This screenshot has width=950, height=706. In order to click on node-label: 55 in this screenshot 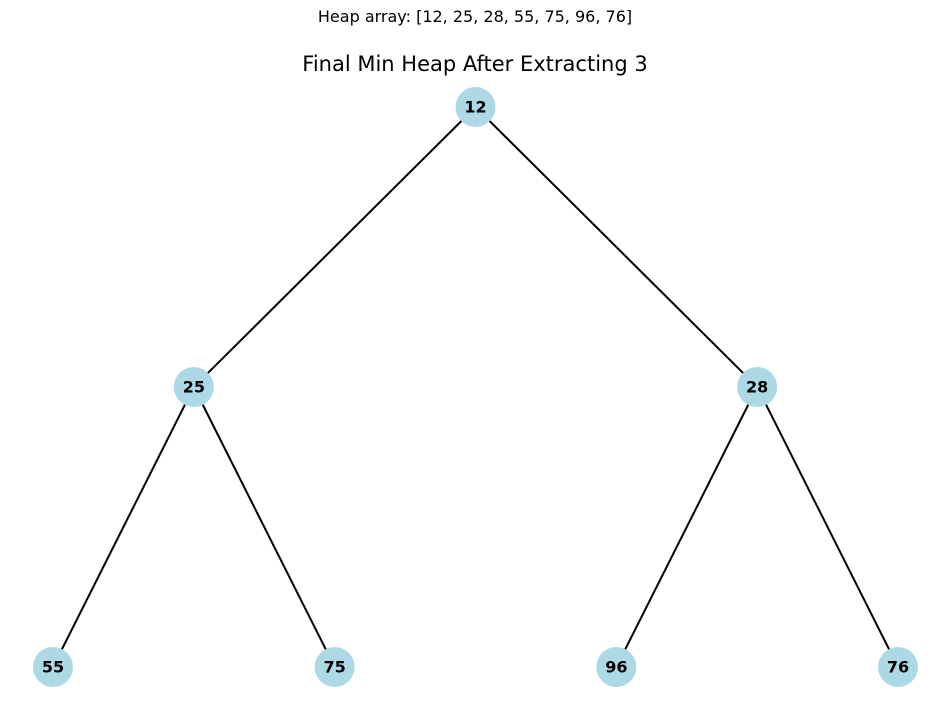, I will do `click(53, 667)`.